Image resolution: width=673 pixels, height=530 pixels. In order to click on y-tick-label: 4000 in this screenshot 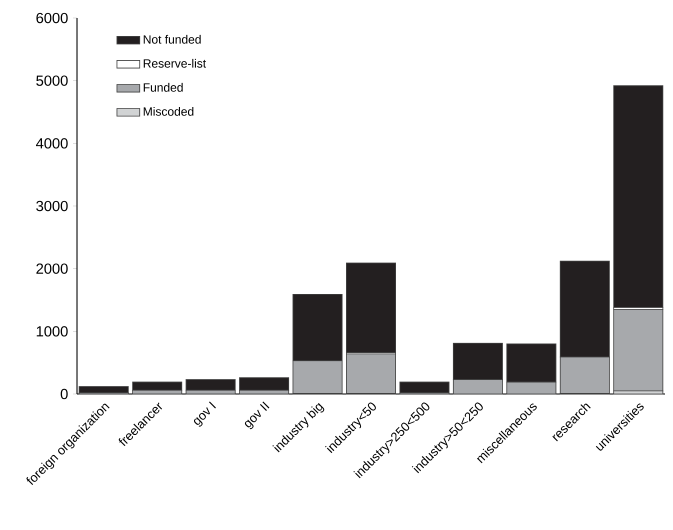, I will do `click(52, 143)`.